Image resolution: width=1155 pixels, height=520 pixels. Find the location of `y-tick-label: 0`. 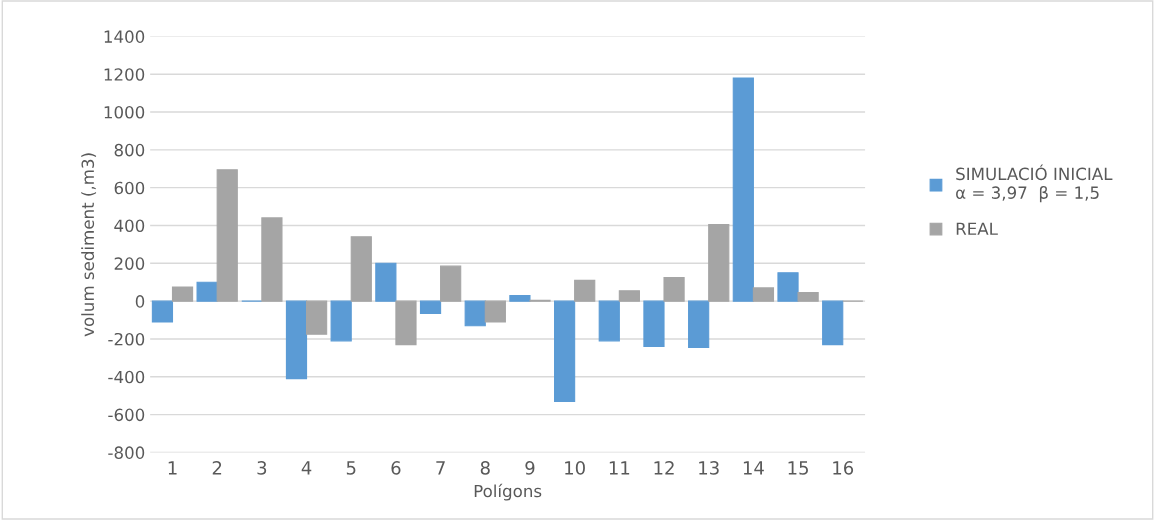

y-tick-label: 0 is located at coordinates (140, 301).